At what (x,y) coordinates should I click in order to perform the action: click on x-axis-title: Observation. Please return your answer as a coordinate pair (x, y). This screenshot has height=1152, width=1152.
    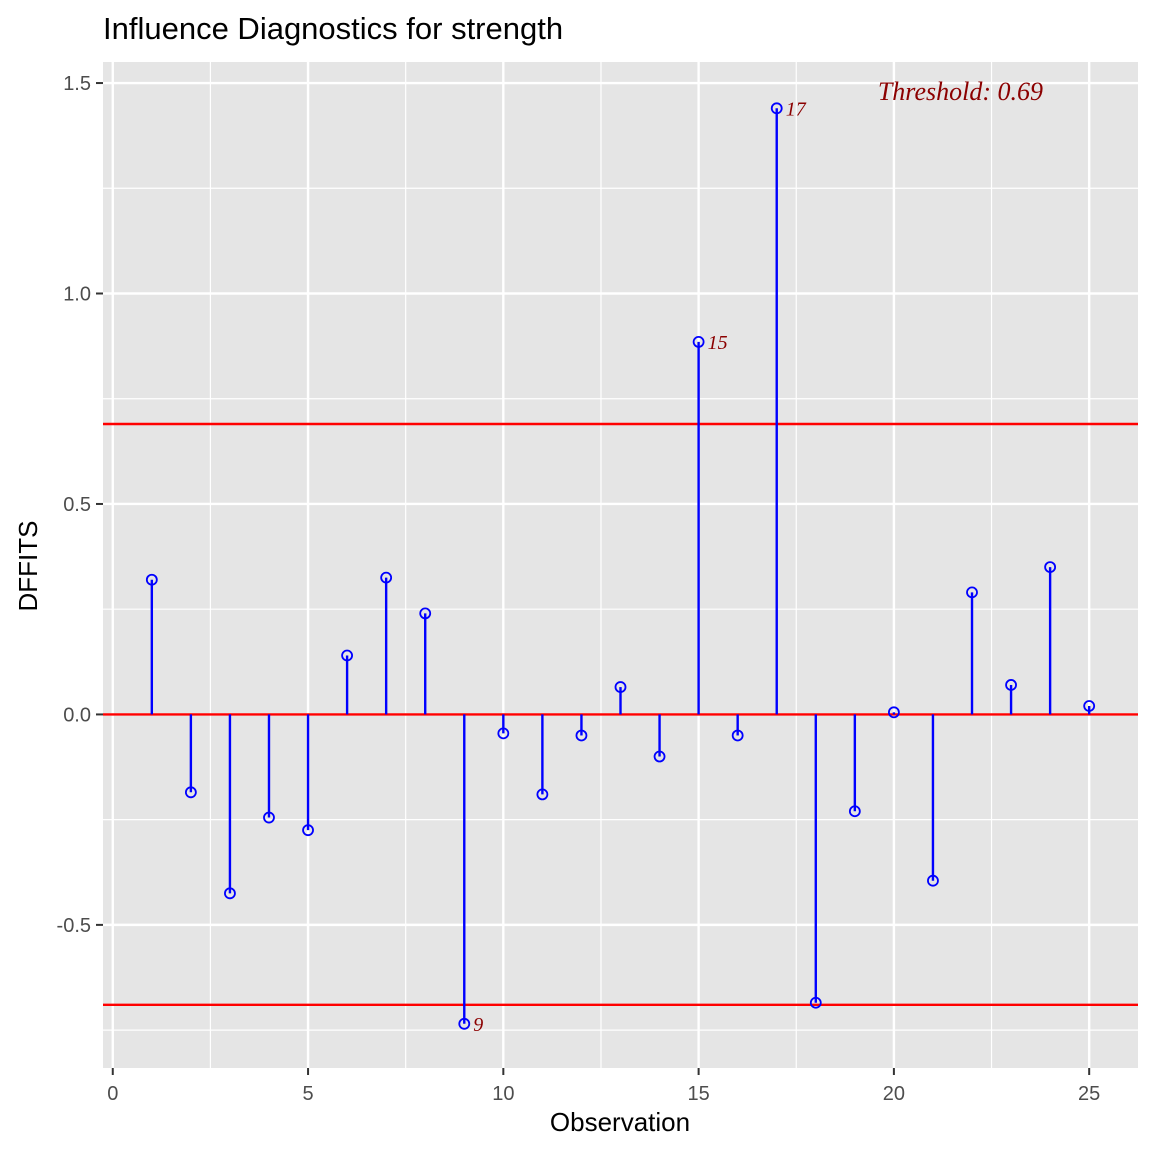
    Looking at the image, I should click on (620, 1122).